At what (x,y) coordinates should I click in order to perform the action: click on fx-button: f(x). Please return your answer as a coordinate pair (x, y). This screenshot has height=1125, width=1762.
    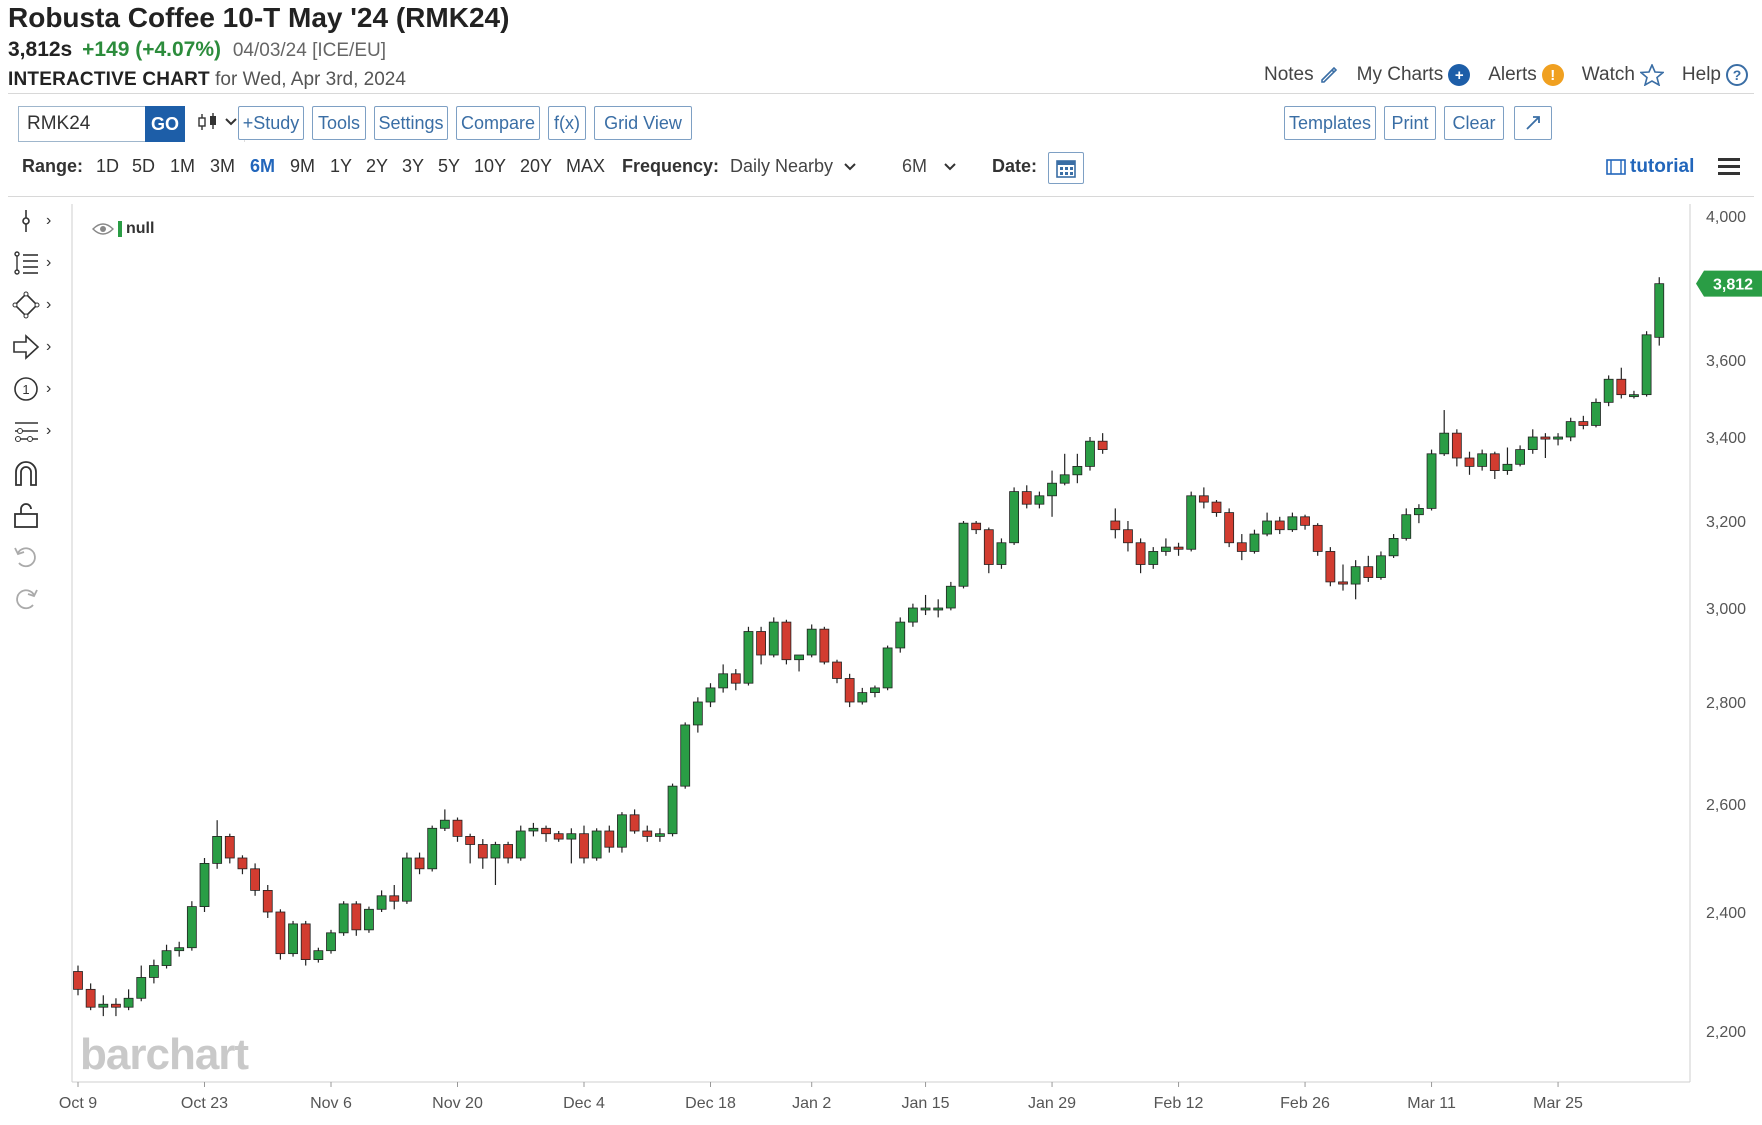
    Looking at the image, I should click on (567, 123).